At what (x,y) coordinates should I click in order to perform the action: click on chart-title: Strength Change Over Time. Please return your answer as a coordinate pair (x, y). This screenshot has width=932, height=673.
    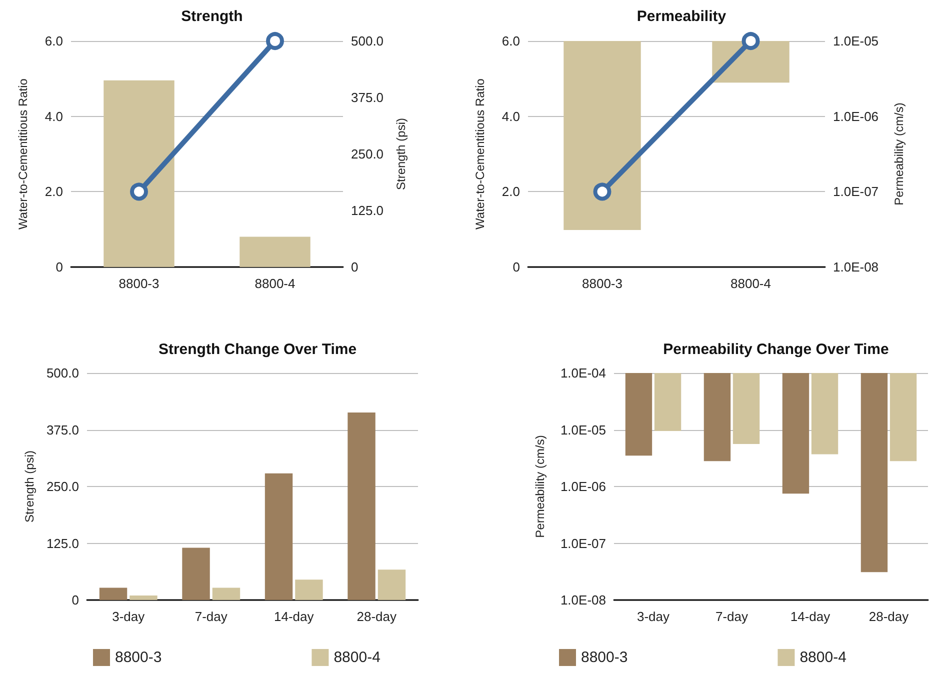
    Looking at the image, I should click on (257, 349).